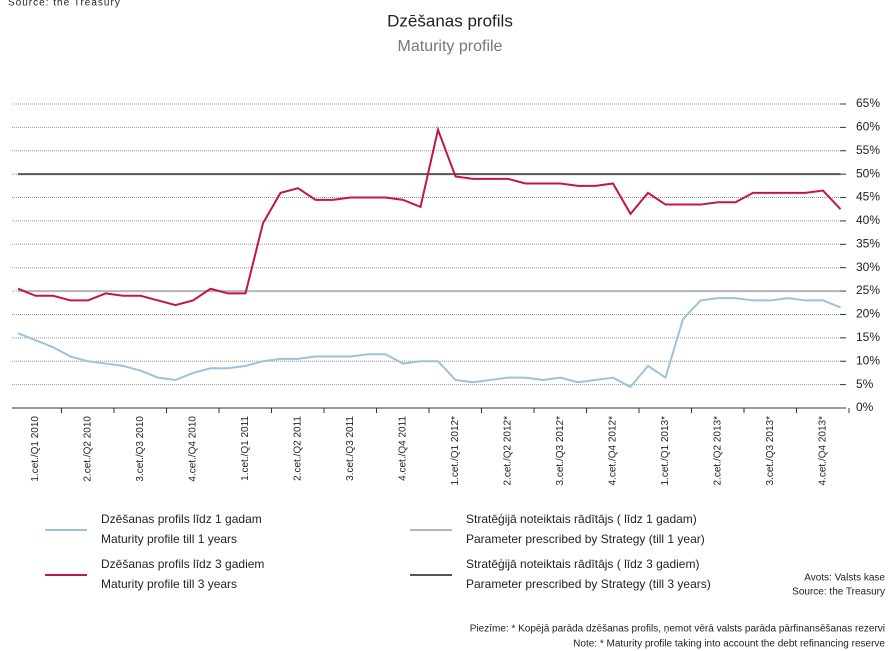 The width and height of the screenshot is (888, 651). I want to click on y-tick-label: 0%, so click(865, 407).